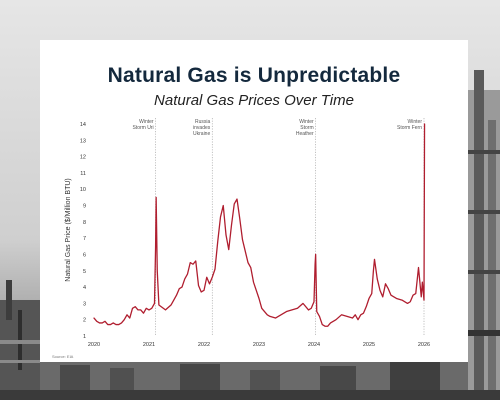 Image resolution: width=500 pixels, height=400 pixels. Describe the element at coordinates (142, 128) in the screenshot. I see `annotation-label-1-line-2: Storm Uri` at that location.